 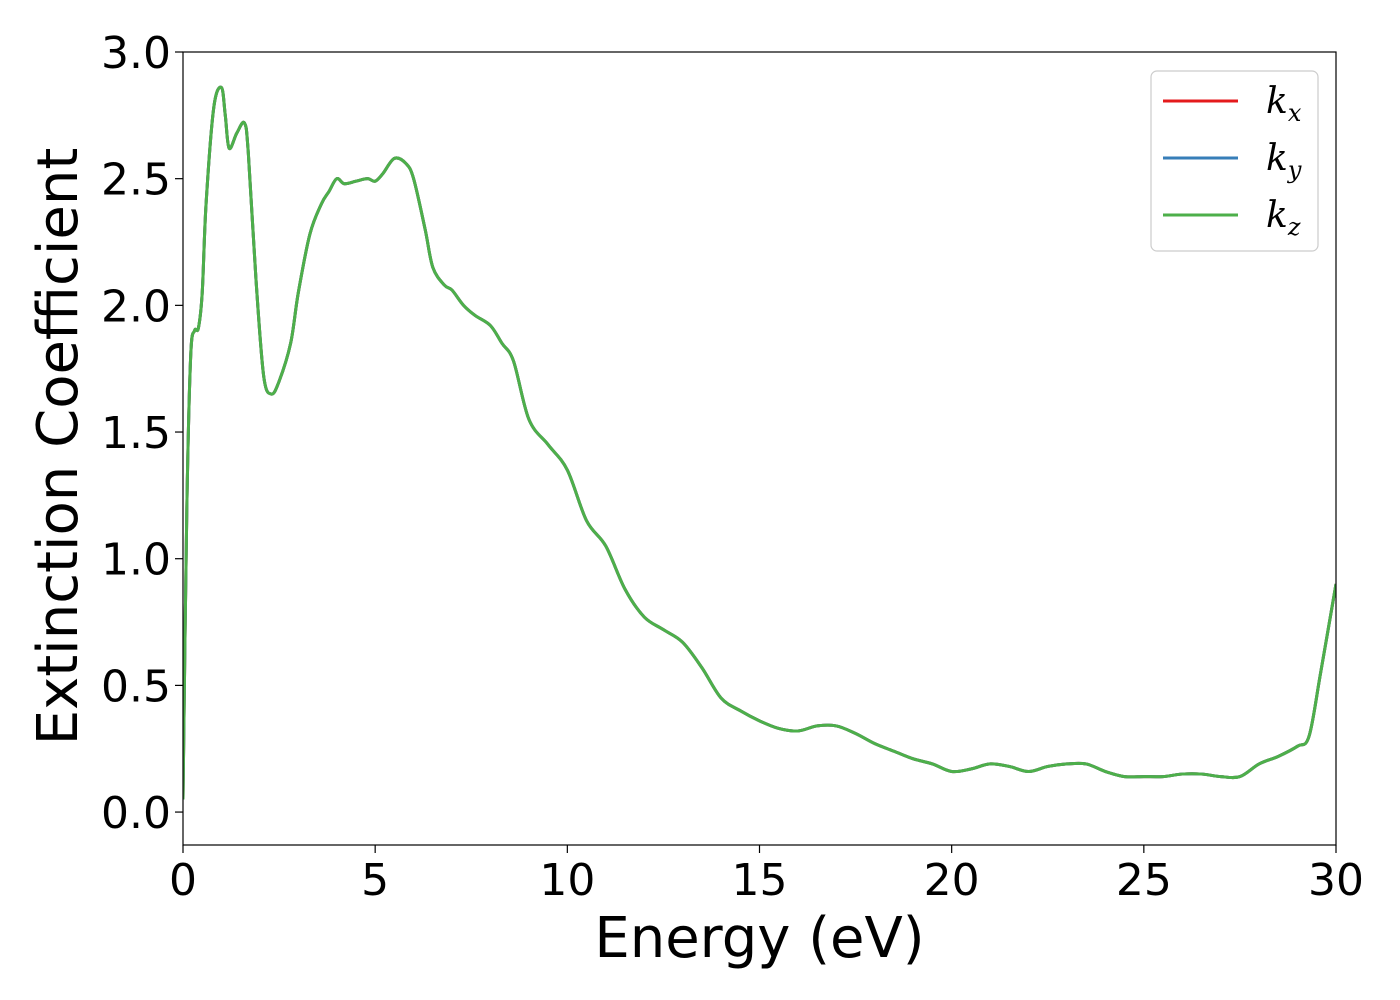 I want to click on legend-label-subscript: x, so click(x=1295, y=113).